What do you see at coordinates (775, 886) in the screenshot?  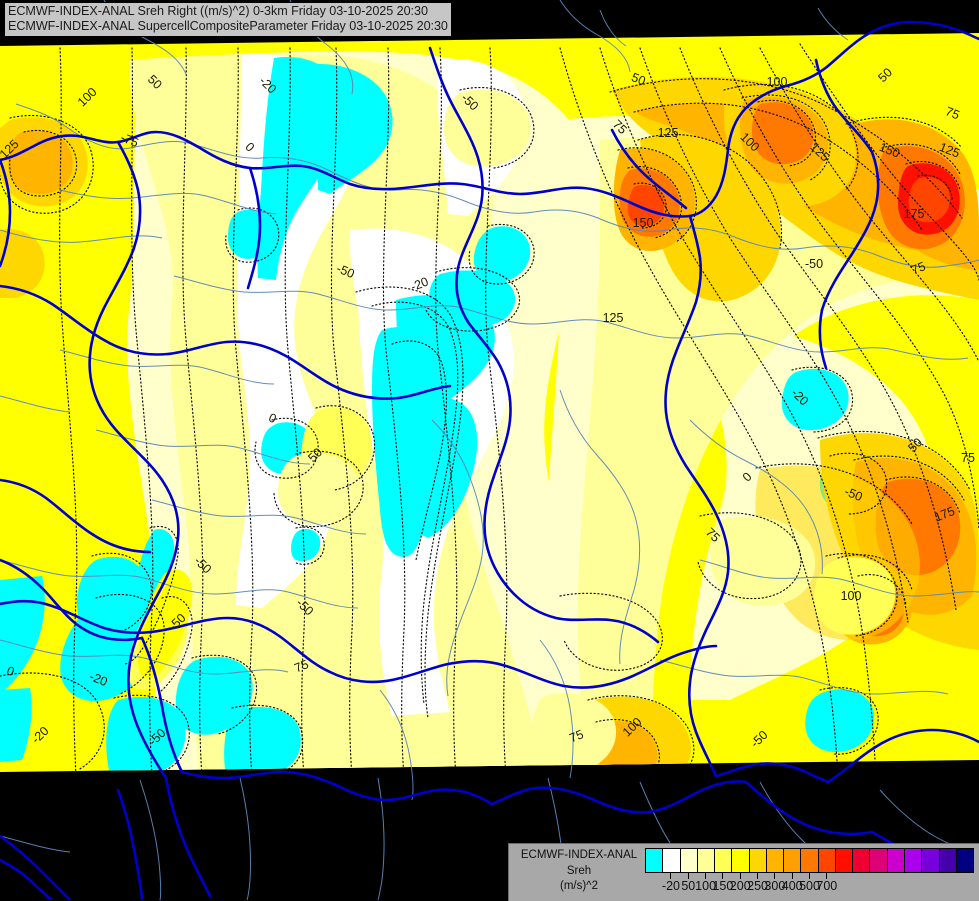 I see `colorbar-tick-label: 300` at bounding box center [775, 886].